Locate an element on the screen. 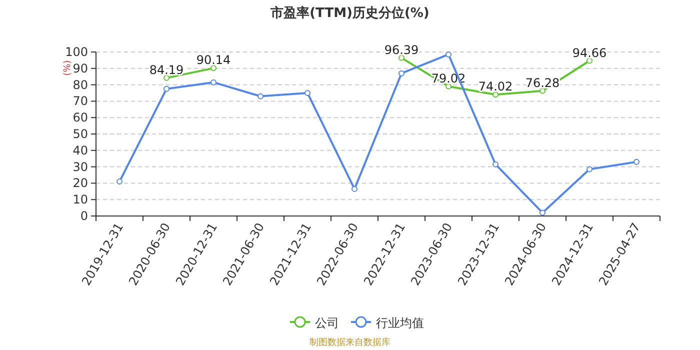 The width and height of the screenshot is (700, 350). legend-label: 公司 is located at coordinates (327, 323).